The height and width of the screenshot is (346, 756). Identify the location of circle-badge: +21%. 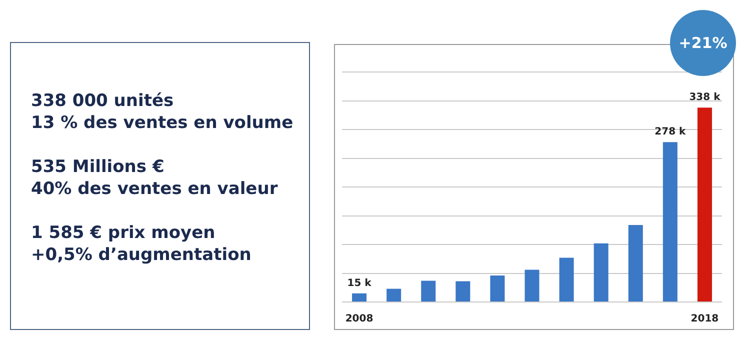
(703, 43).